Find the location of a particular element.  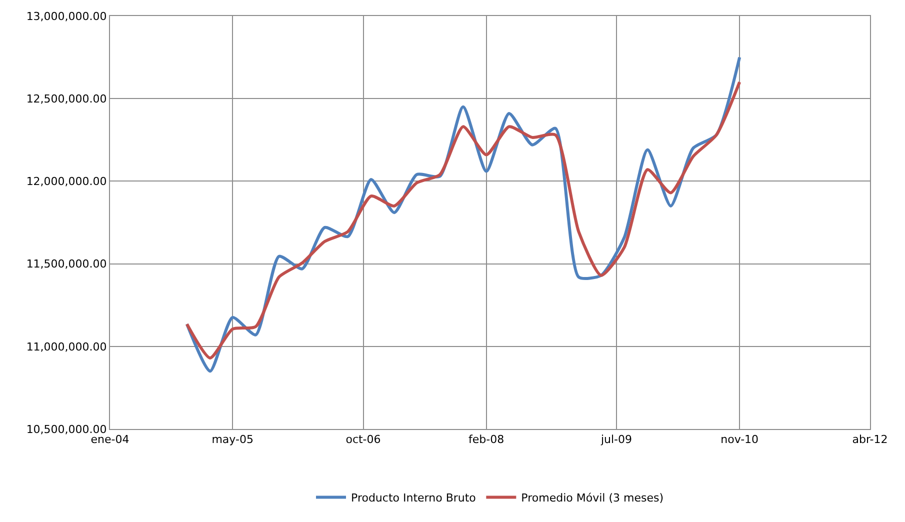

x-tick-label: oct-06 is located at coordinates (363, 439).